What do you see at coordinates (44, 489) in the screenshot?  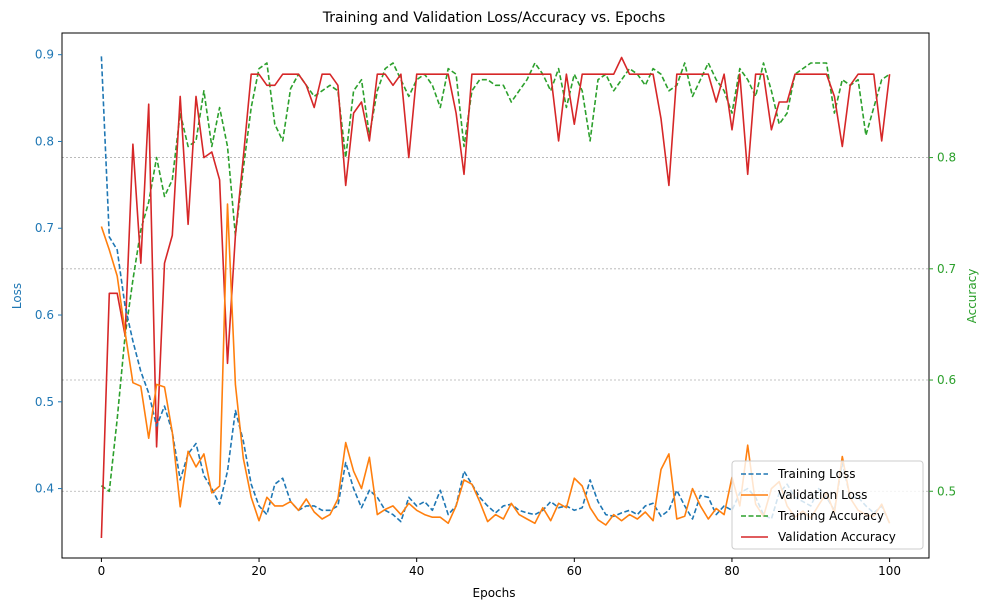 I see `y-left-tick-label: 0.4` at bounding box center [44, 489].